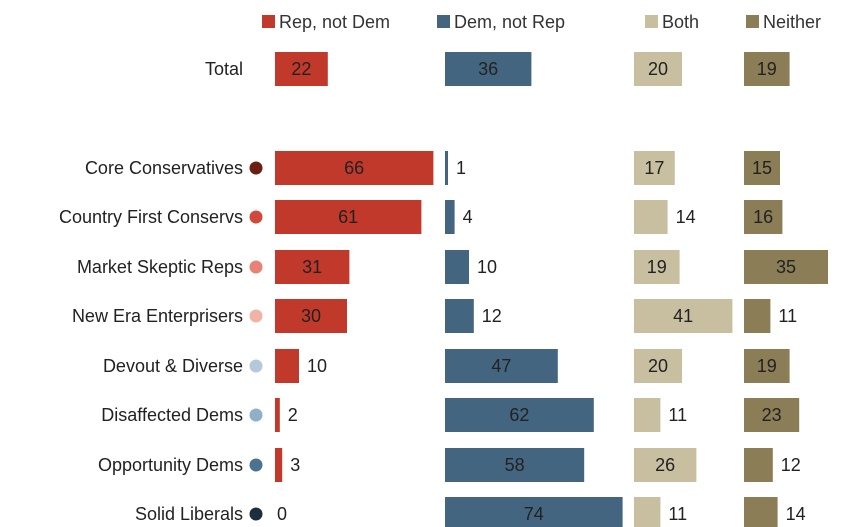 The image size is (849, 527). Describe the element at coordinates (282, 514) in the screenshot. I see `bar-value-label: 0` at that location.